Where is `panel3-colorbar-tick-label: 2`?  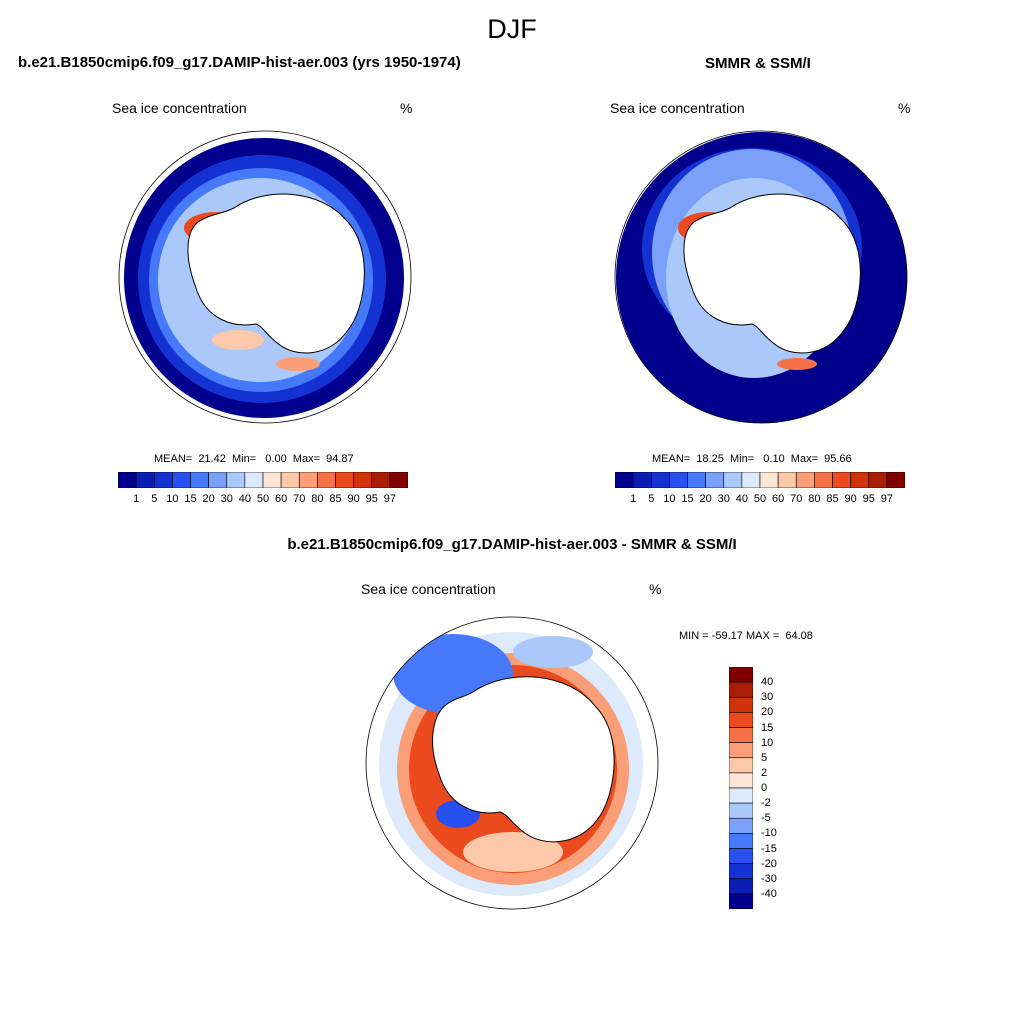 panel3-colorbar-tick-label: 2 is located at coordinates (764, 772).